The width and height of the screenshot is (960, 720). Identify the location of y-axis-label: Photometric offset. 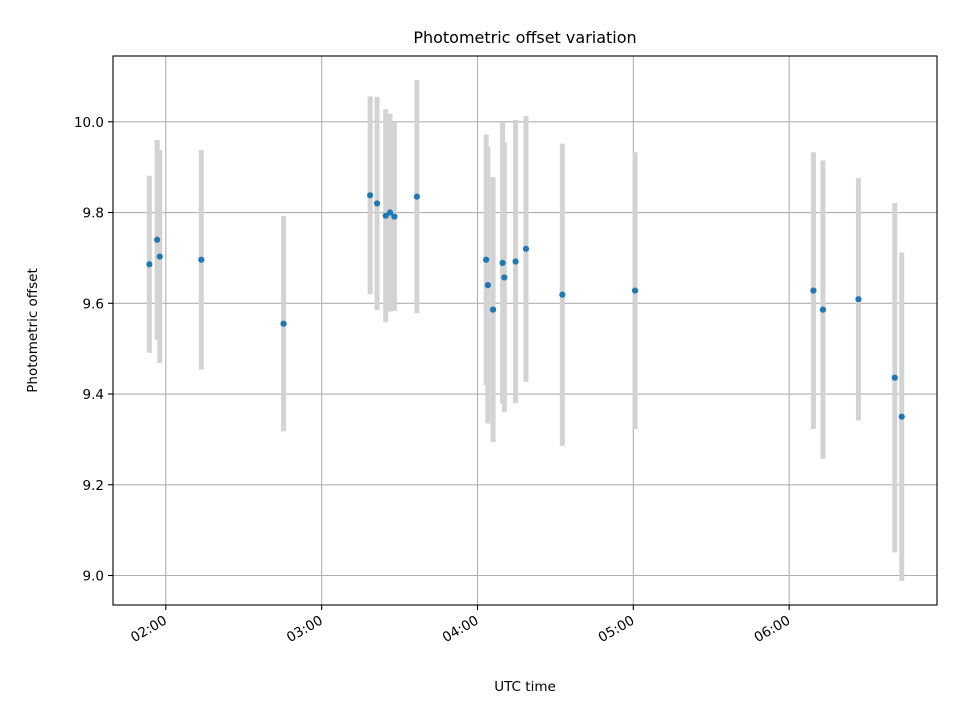
(33, 330).